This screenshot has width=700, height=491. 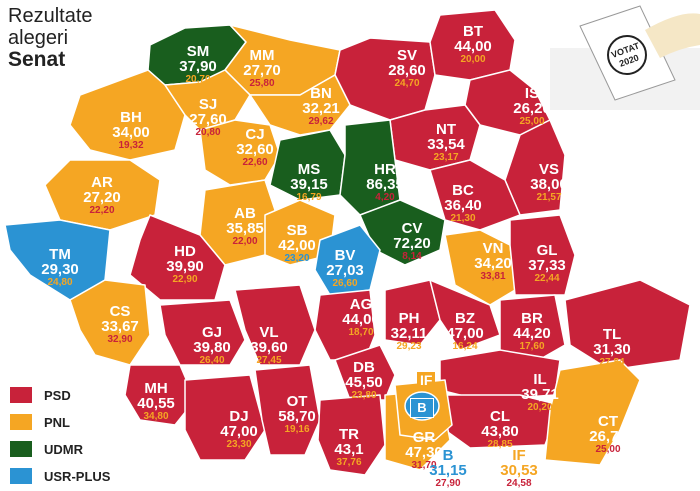 I want to click on region-DJ, so click(x=225, y=417).